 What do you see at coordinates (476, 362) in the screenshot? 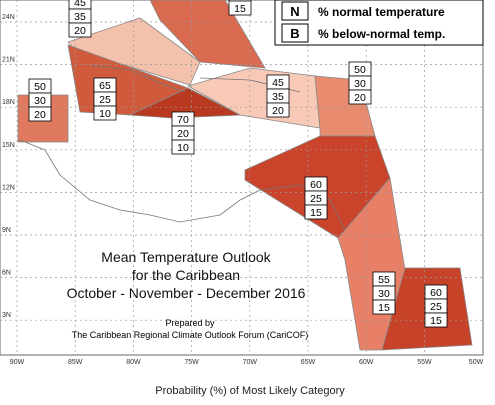
I see `lon-label: 50W` at bounding box center [476, 362].